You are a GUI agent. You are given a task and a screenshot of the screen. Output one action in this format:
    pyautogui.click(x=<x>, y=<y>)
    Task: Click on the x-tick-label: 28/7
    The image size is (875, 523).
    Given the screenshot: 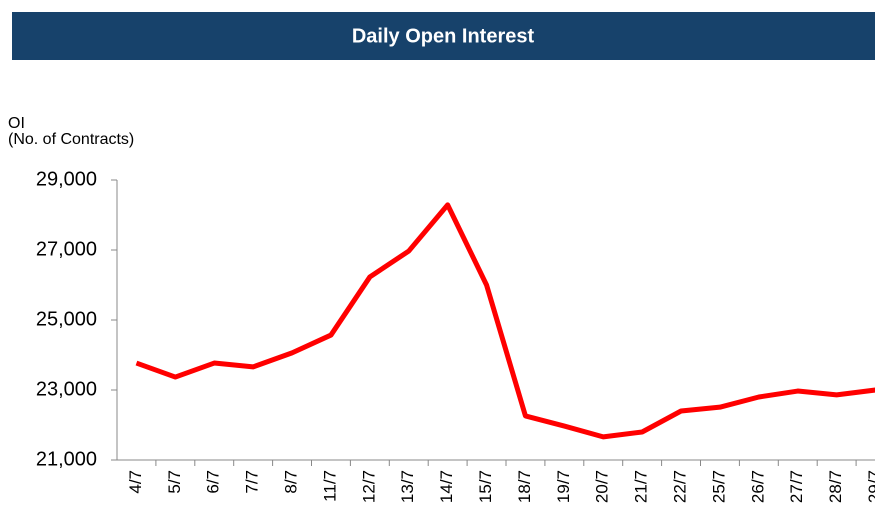 What is the action you would take?
    pyautogui.click(x=835, y=486)
    